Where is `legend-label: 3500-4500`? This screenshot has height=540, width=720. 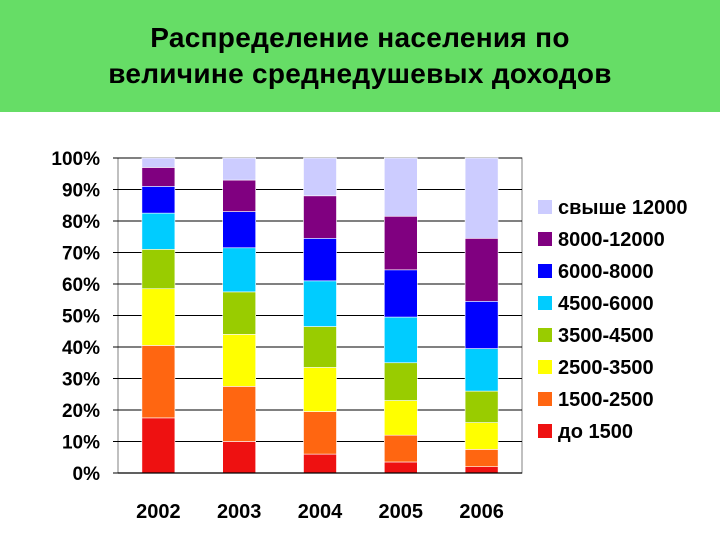 legend-label: 3500-4500 is located at coordinates (606, 336).